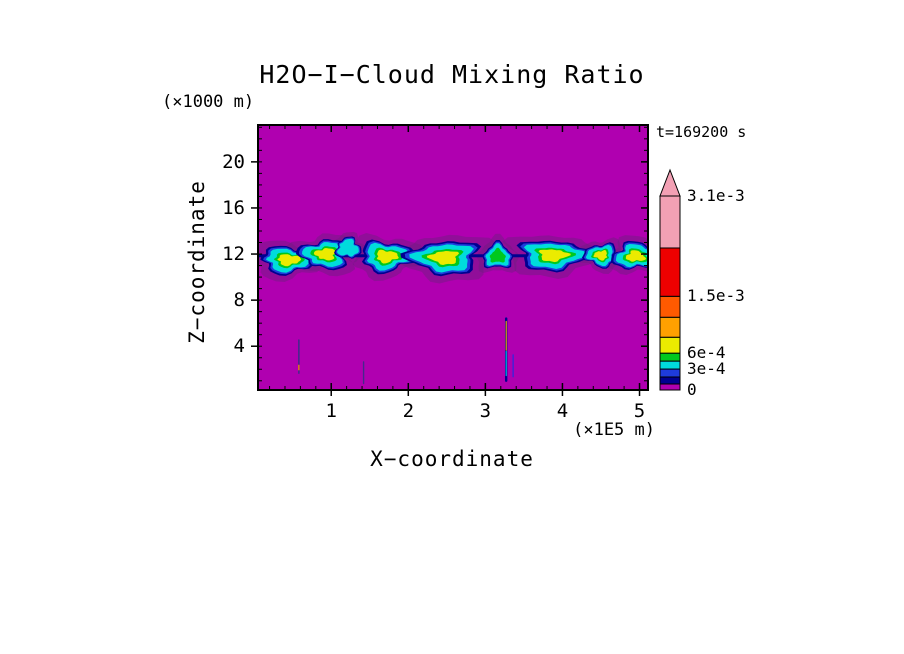 This screenshot has height=654, width=904. I want to click on y-tick-label: 20, so click(233, 162).